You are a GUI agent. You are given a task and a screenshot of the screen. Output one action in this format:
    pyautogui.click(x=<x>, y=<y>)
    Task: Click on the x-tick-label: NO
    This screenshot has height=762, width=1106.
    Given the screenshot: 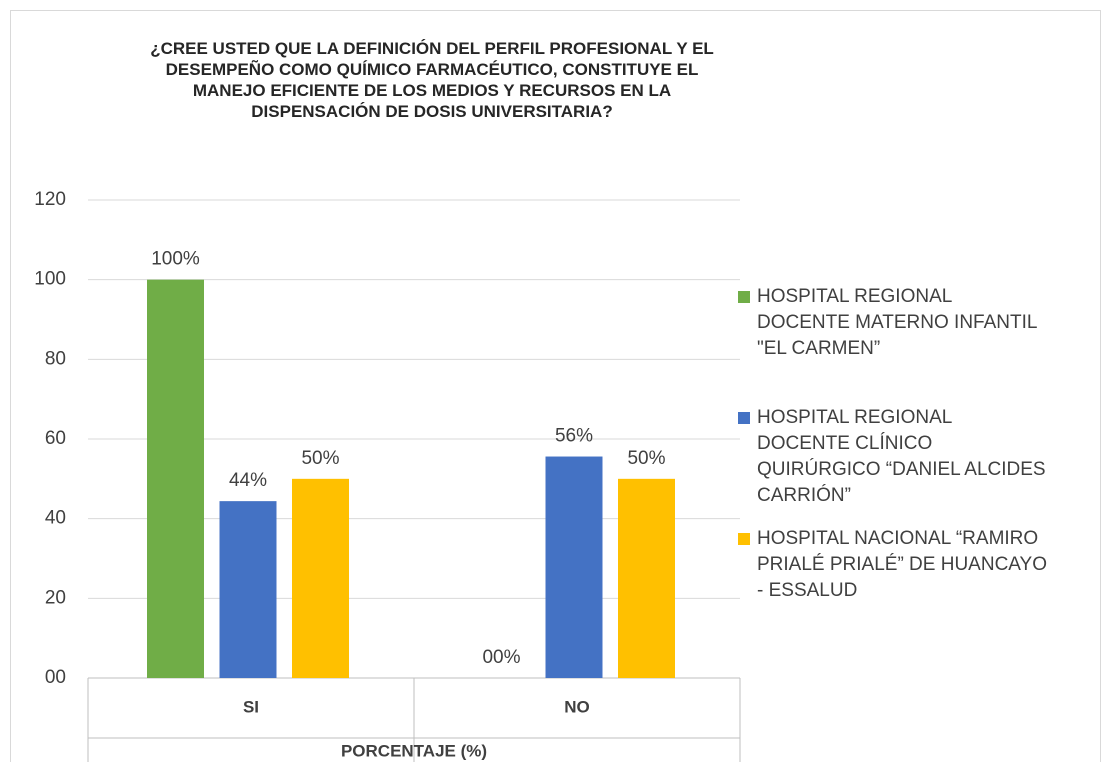 What is the action you would take?
    pyautogui.click(x=577, y=706)
    